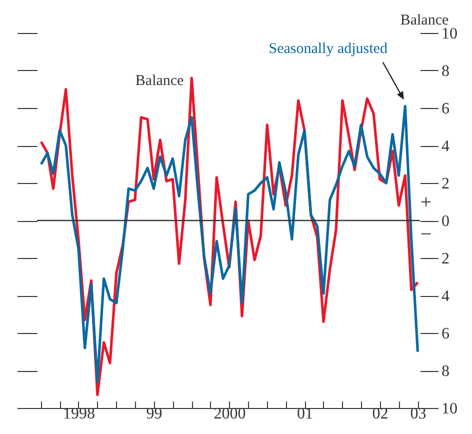 The image size is (472, 434). I want to click on annotation: −, so click(426, 235).